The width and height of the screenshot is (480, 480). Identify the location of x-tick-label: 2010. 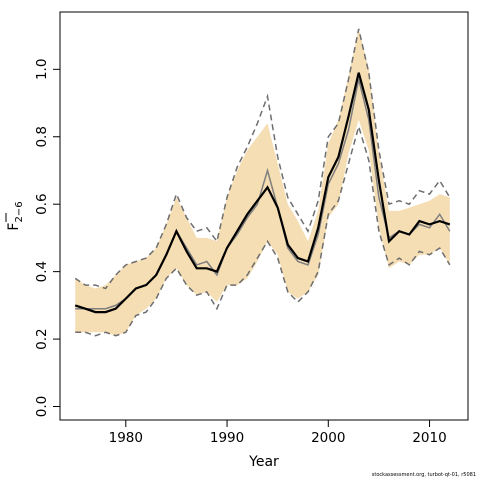
(429, 438).